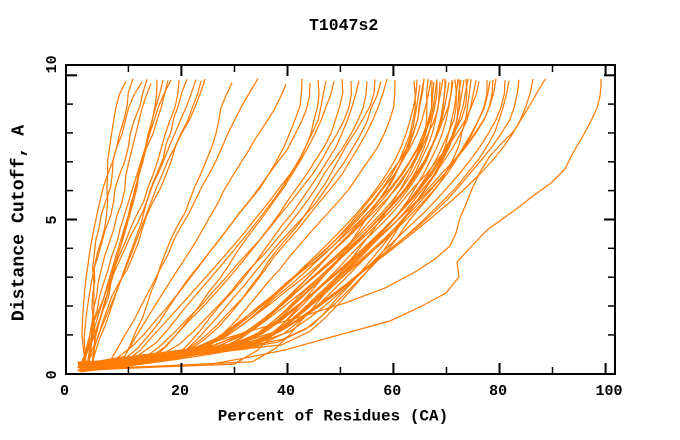  What do you see at coordinates (52, 64) in the screenshot?
I see `svg-text: 10` at bounding box center [52, 64].